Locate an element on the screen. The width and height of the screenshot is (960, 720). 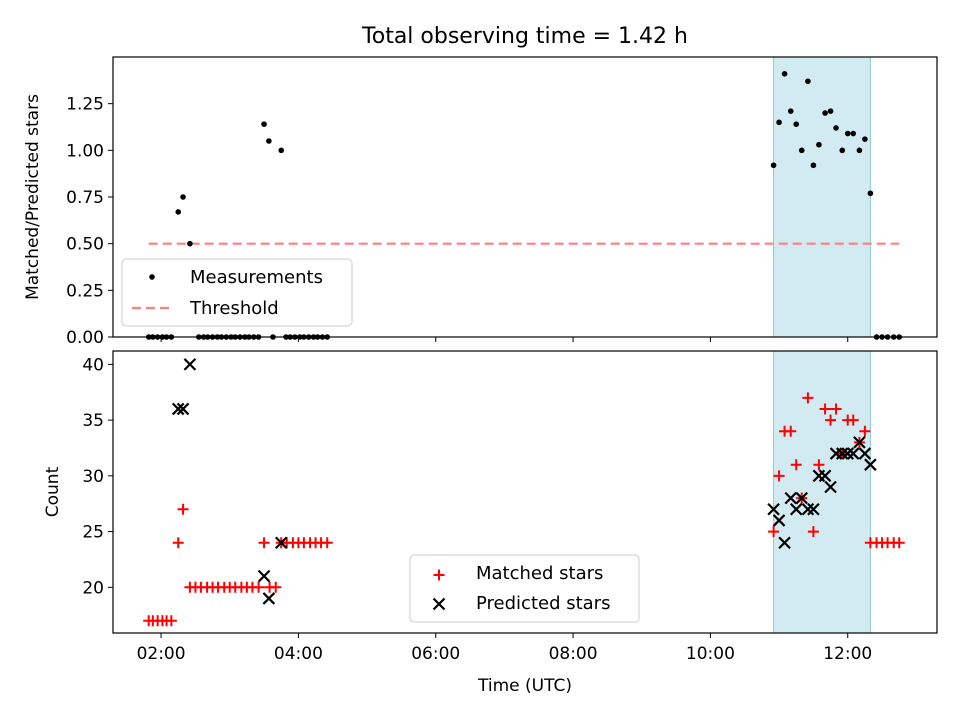
y-tick-label: 1.00 is located at coordinates (85, 151).